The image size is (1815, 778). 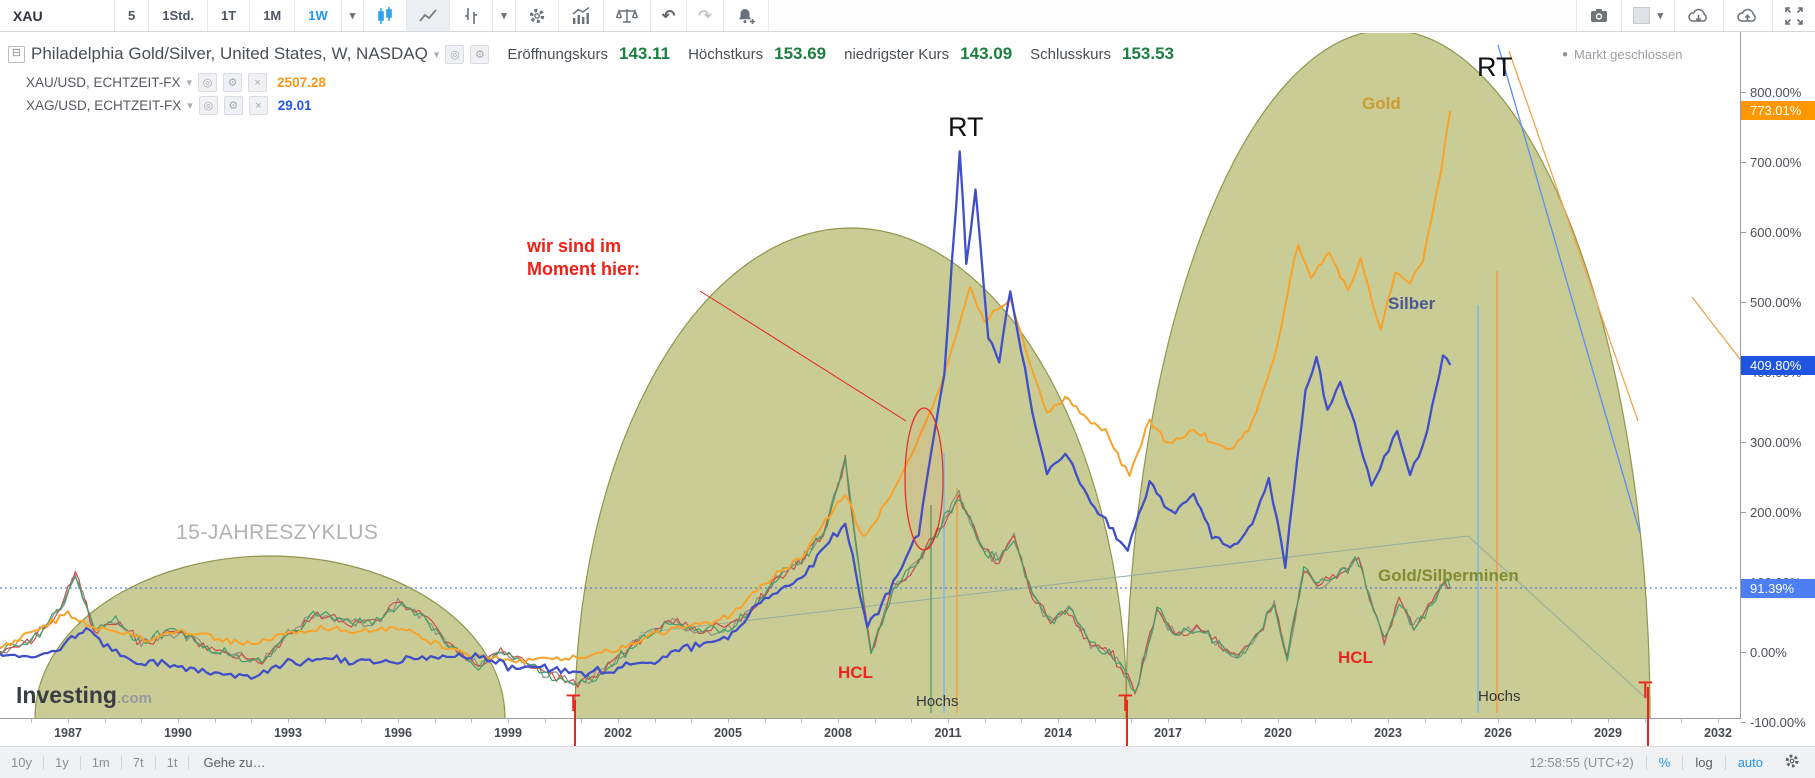 What do you see at coordinates (1642, 15) in the screenshot?
I see `layout-icon` at bounding box center [1642, 15].